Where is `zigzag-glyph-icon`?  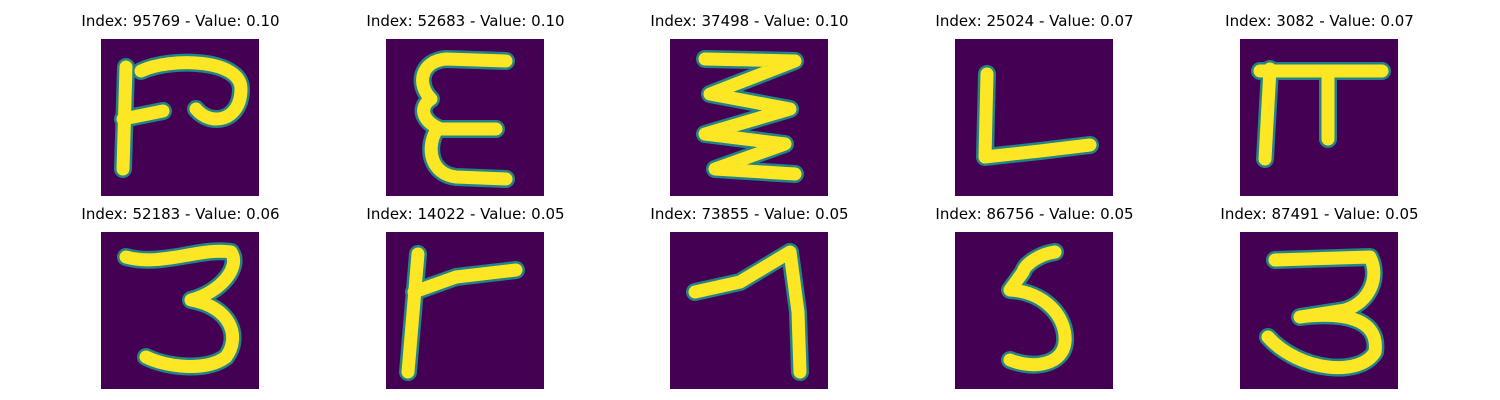 zigzag-glyph-icon is located at coordinates (750, 116).